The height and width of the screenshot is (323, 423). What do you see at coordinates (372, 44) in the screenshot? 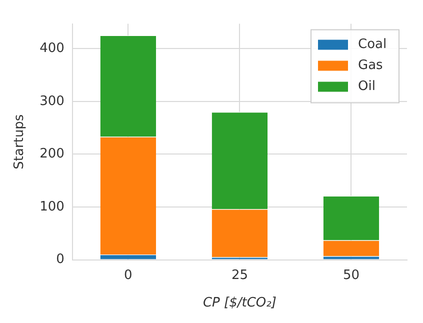
I see `legend-label: Coal` at bounding box center [372, 44].